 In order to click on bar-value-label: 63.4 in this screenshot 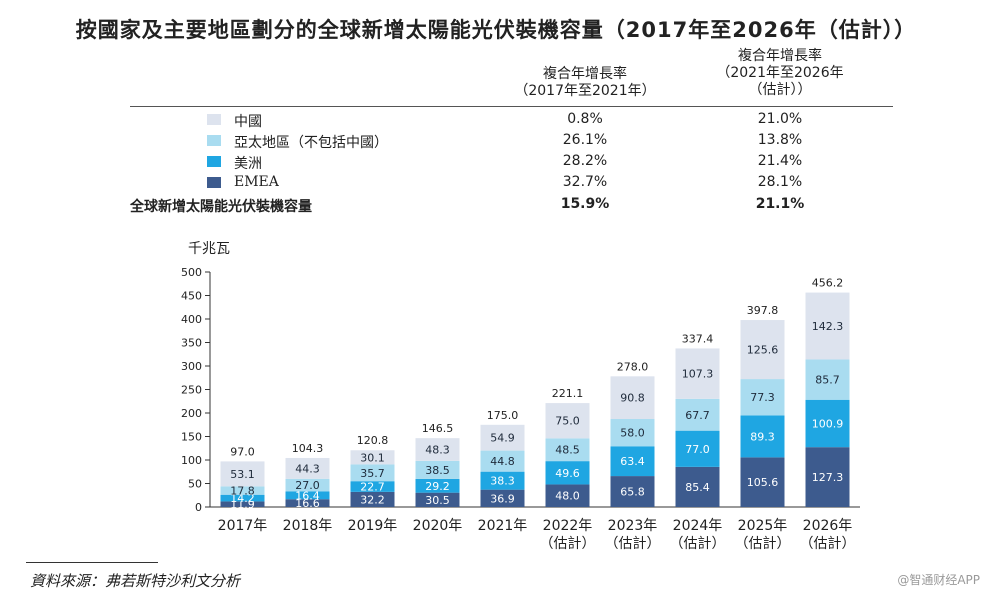, I will do `click(632, 461)`.